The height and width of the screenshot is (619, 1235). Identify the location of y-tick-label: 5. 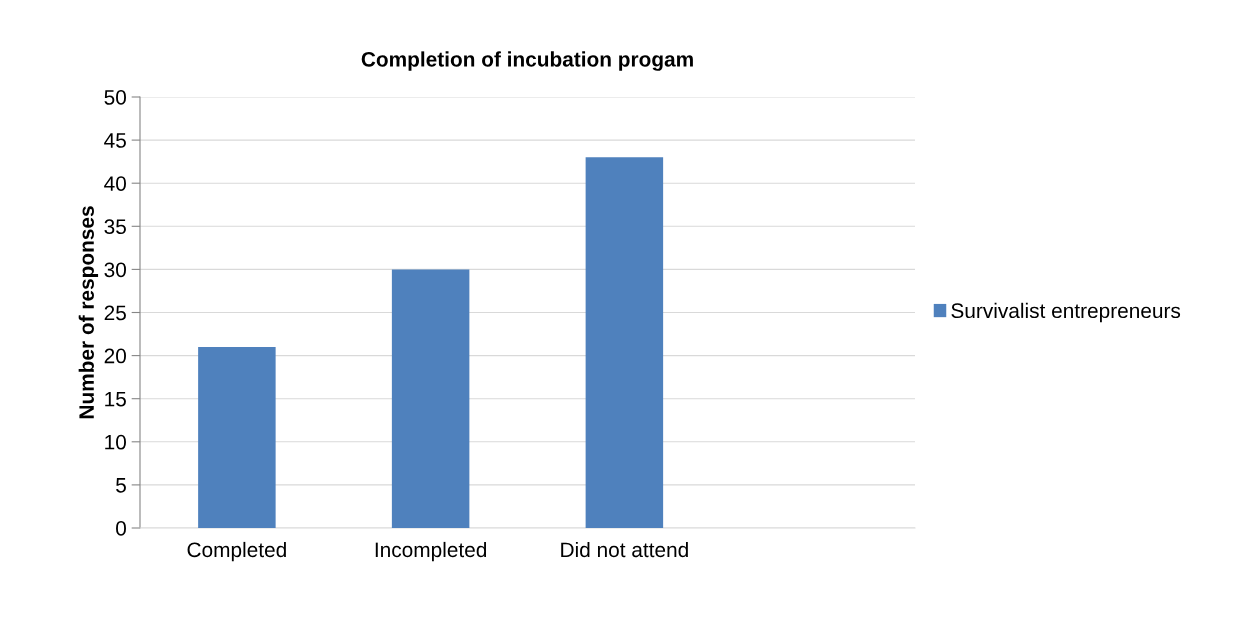
(121, 485).